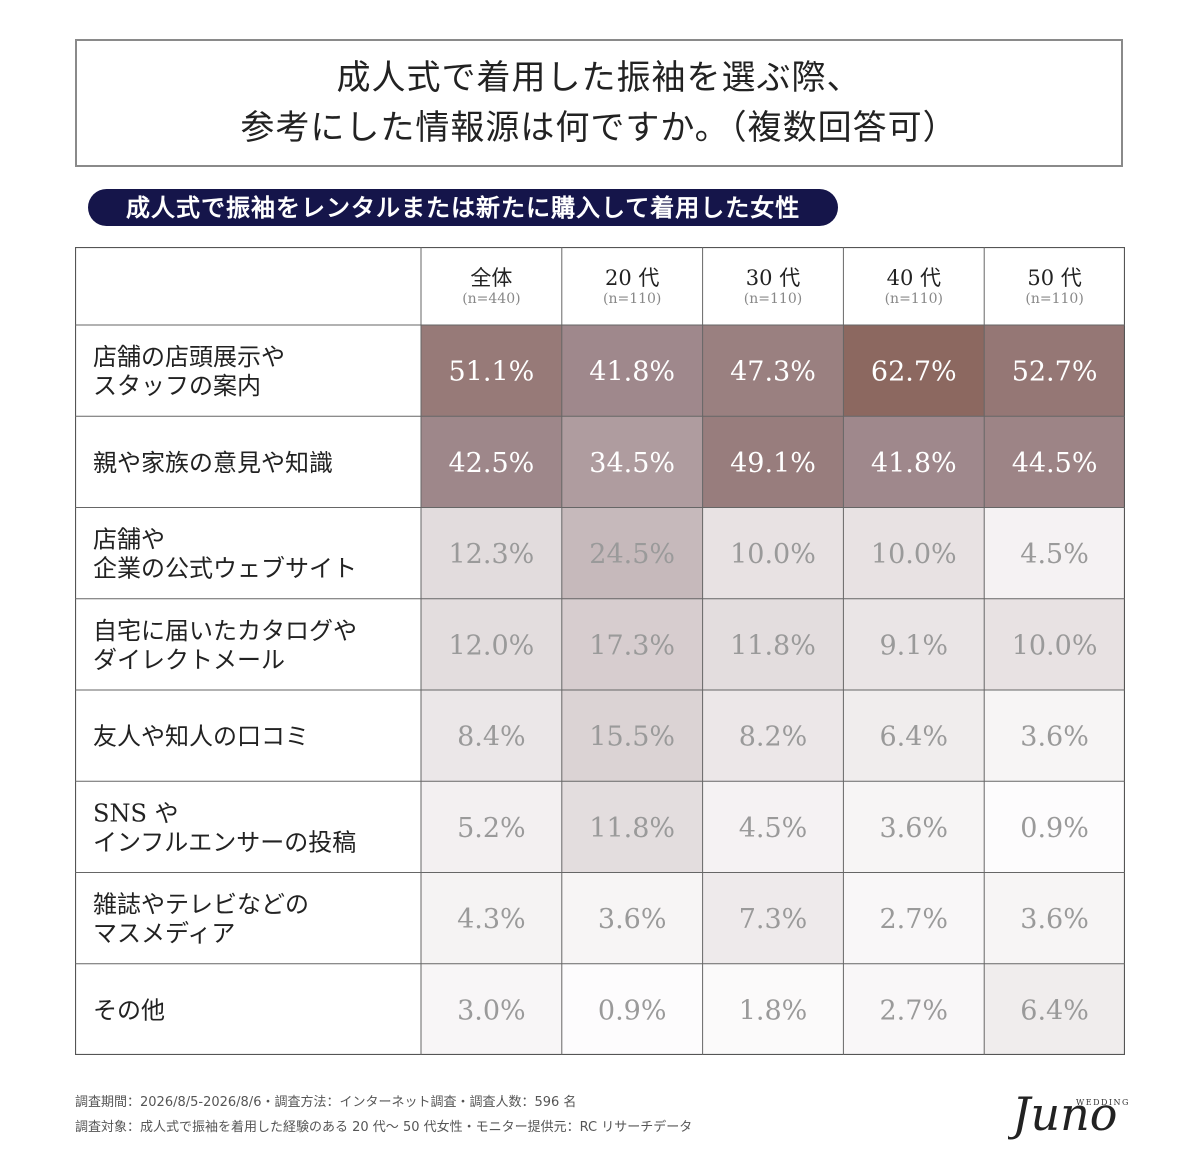 The height and width of the screenshot is (1172, 1200). Describe the element at coordinates (773, 299) in the screenshot. I see `column-n-2: (n=110)` at that location.